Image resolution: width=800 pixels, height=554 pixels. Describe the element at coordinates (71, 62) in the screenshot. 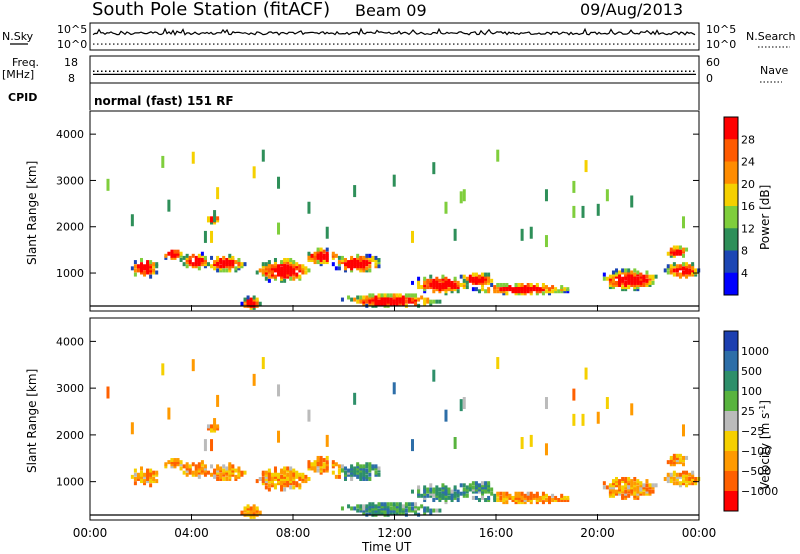

I see `freq-tick-top: 18` at that location.